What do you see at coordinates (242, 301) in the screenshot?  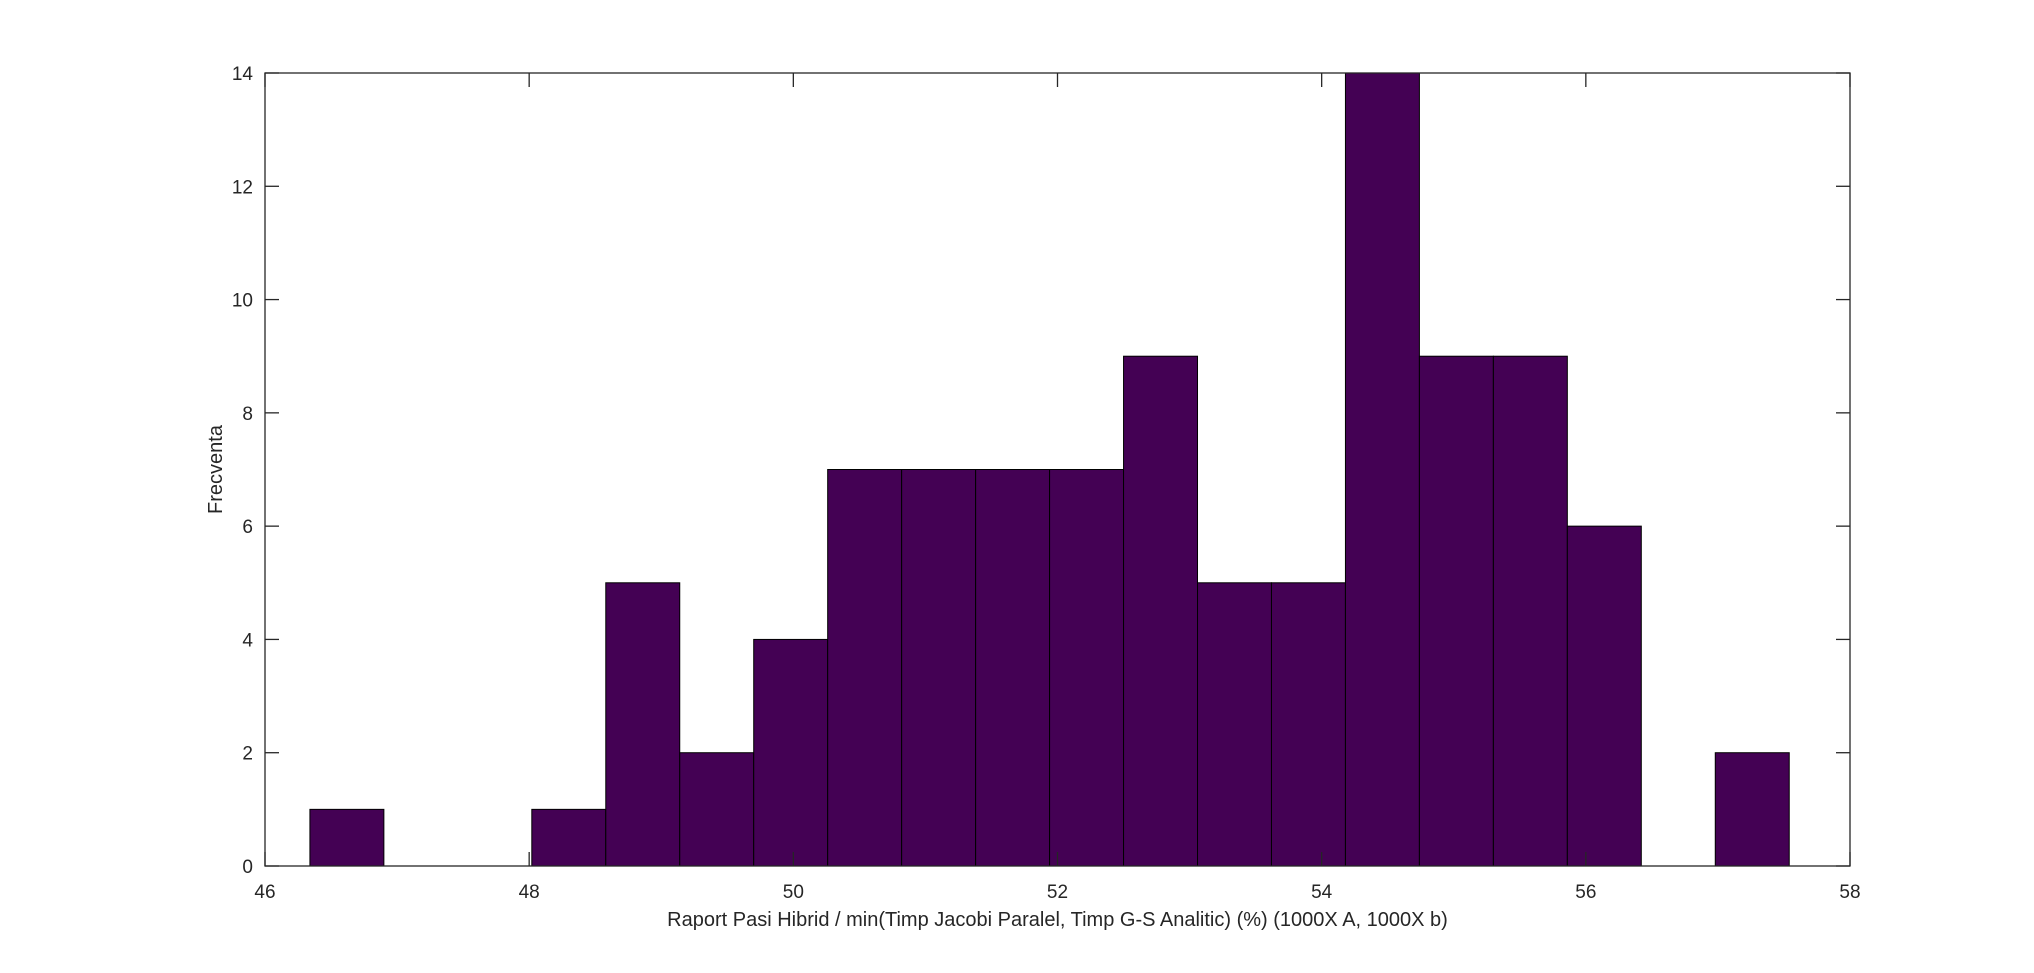 I see `y-tick-label: 10` at bounding box center [242, 301].